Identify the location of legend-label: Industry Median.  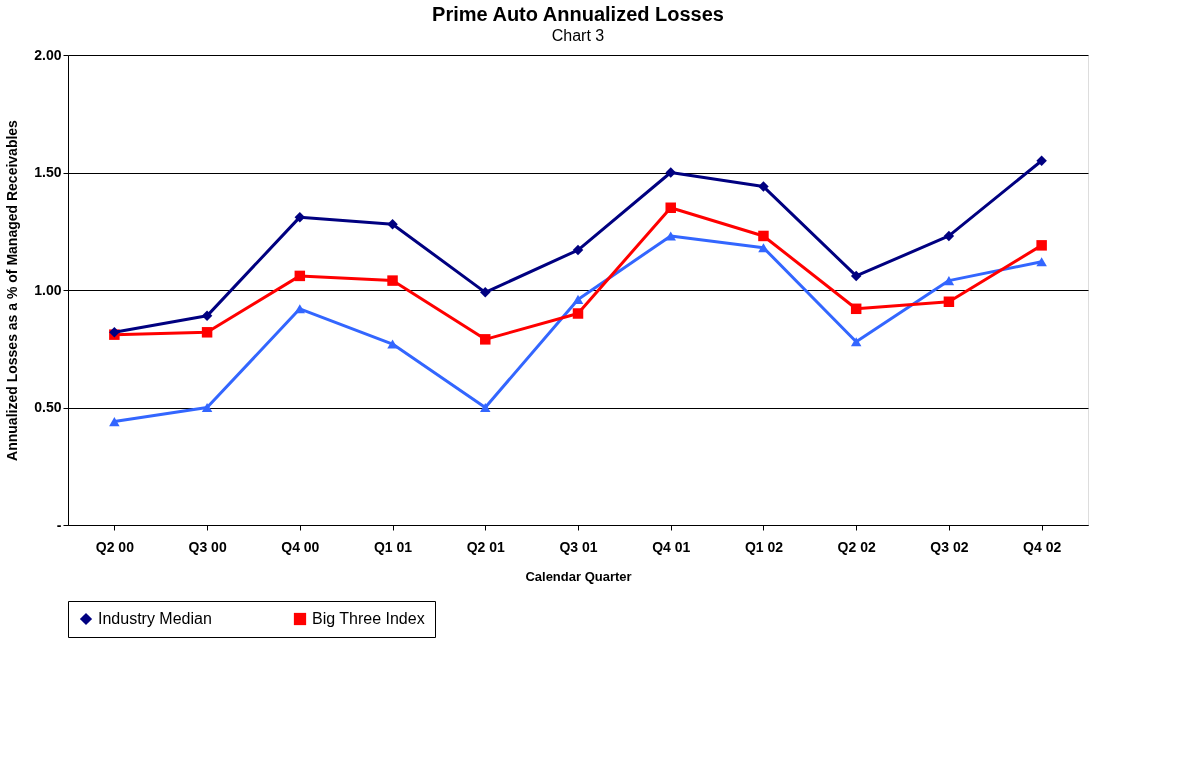
(155, 618).